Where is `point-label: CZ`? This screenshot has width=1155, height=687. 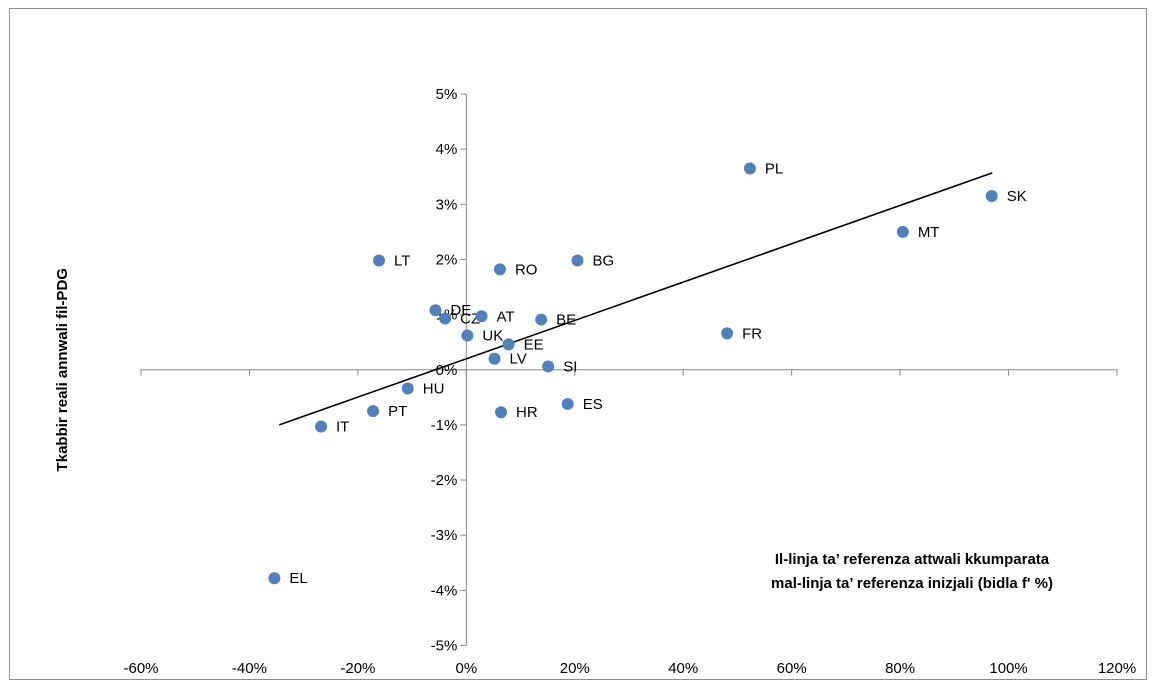 point-label: CZ is located at coordinates (470, 318).